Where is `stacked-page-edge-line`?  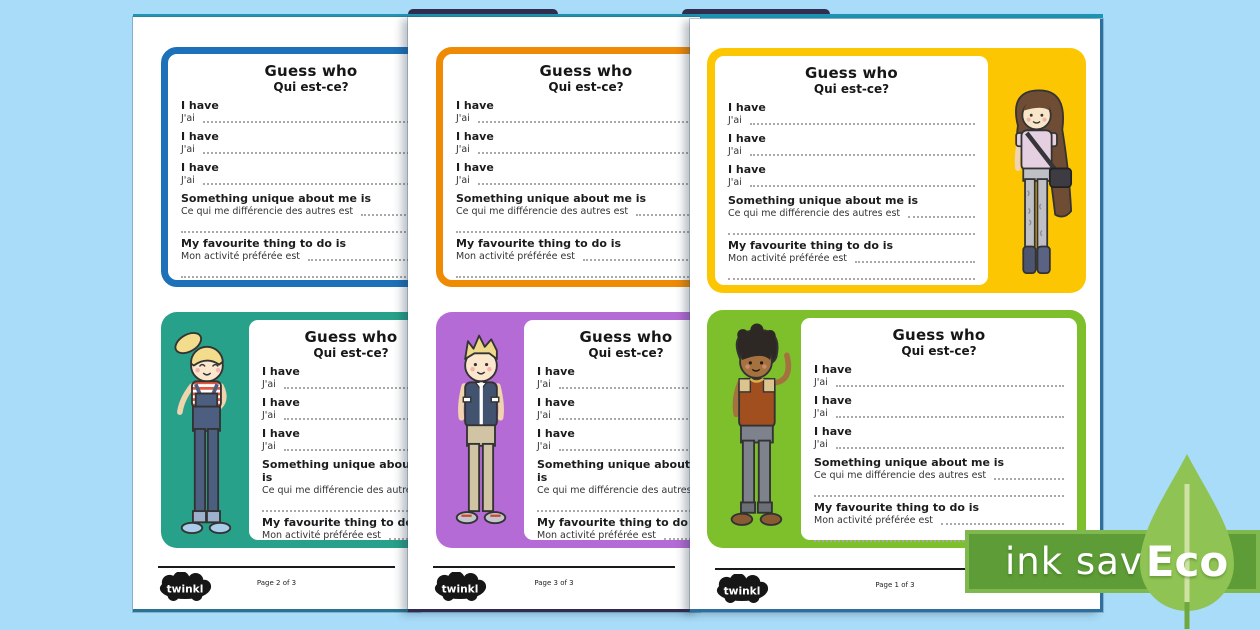 stacked-page-edge-line is located at coordinates (618, 16).